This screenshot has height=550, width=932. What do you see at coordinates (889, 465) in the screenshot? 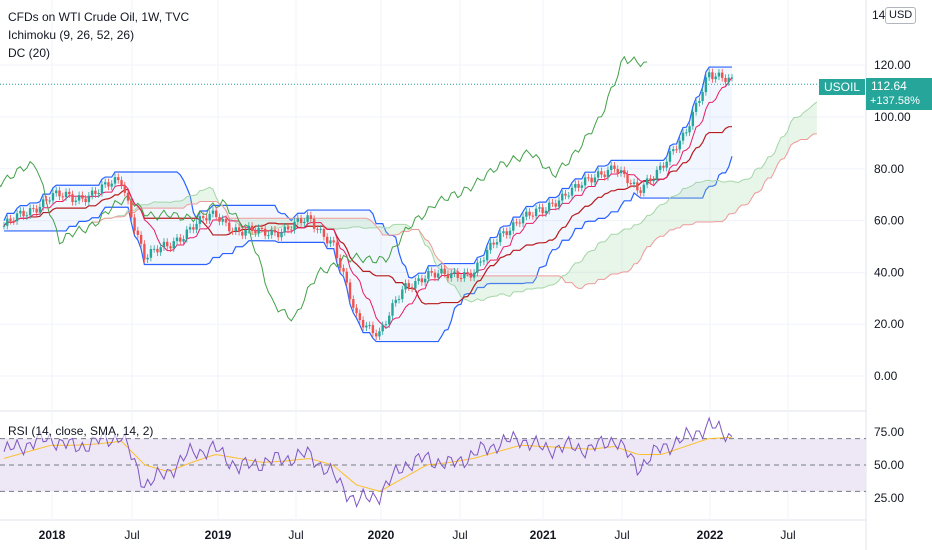
I see `rsi-tick-label: 50.00` at bounding box center [889, 465].